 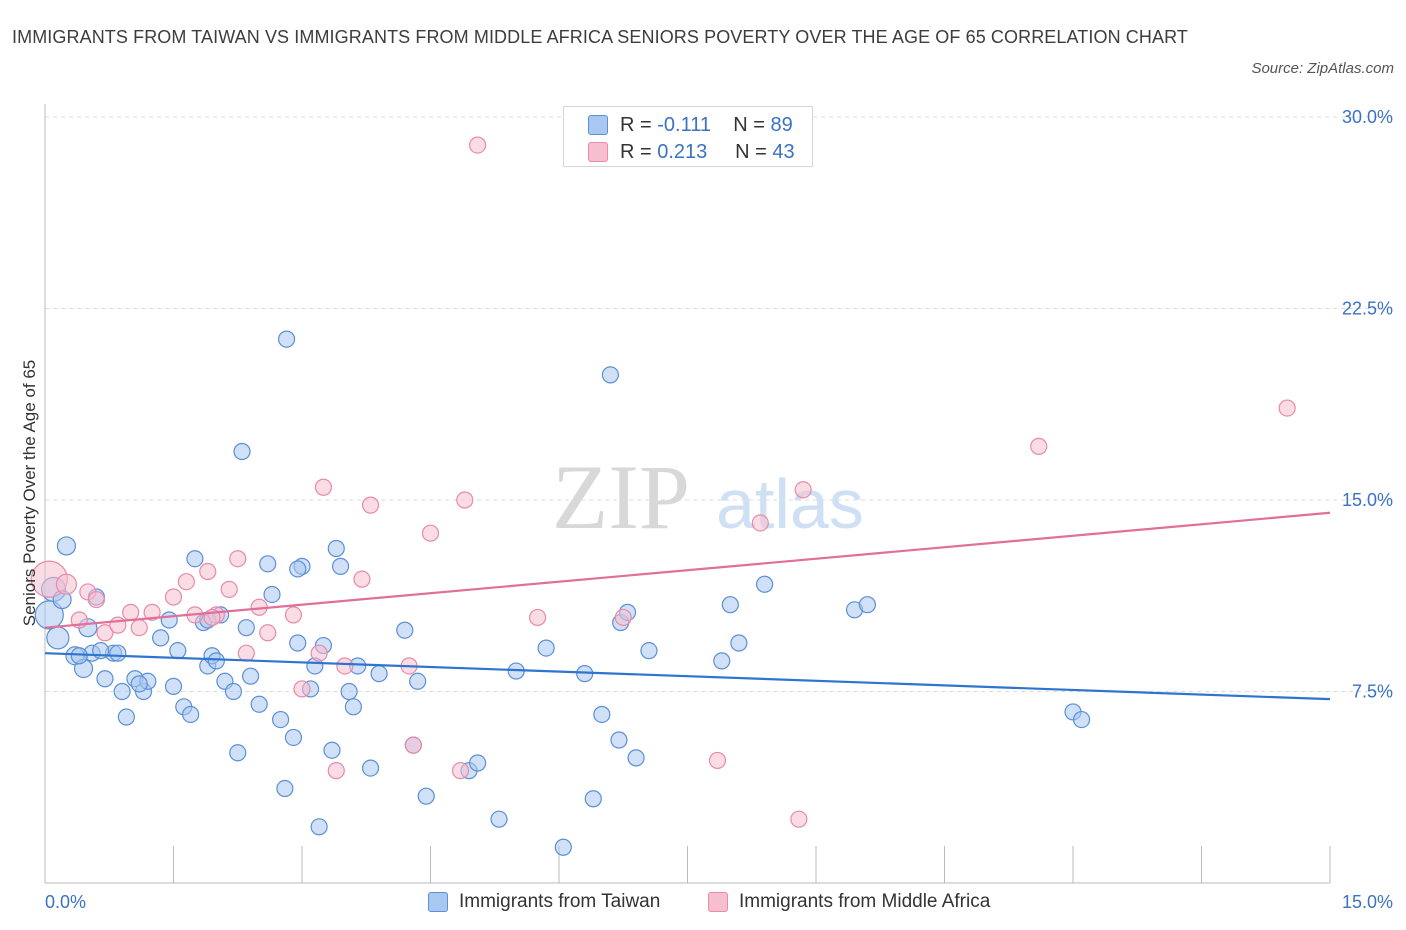 What do you see at coordinates (598, 125) in the screenshot?
I see `legend-swatch-taiwan` at bounding box center [598, 125].